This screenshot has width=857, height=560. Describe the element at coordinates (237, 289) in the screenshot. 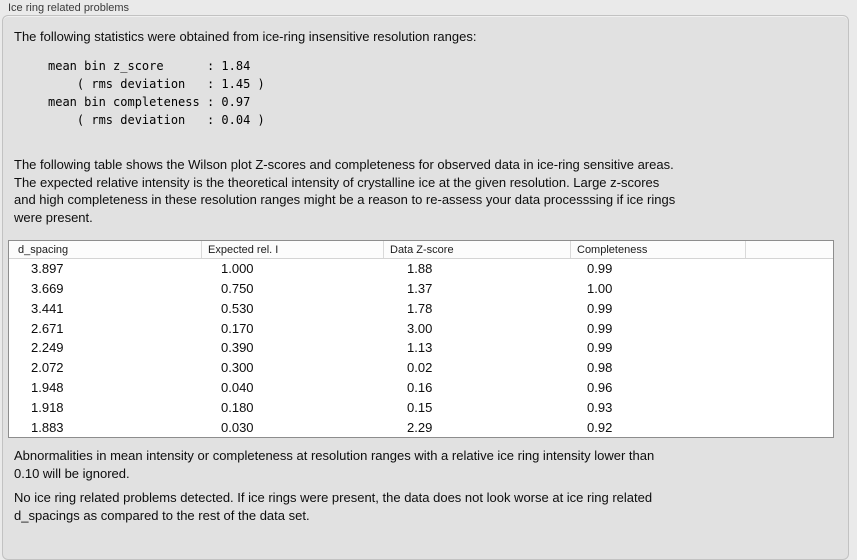

I see `table-cell: 0.750` at that location.